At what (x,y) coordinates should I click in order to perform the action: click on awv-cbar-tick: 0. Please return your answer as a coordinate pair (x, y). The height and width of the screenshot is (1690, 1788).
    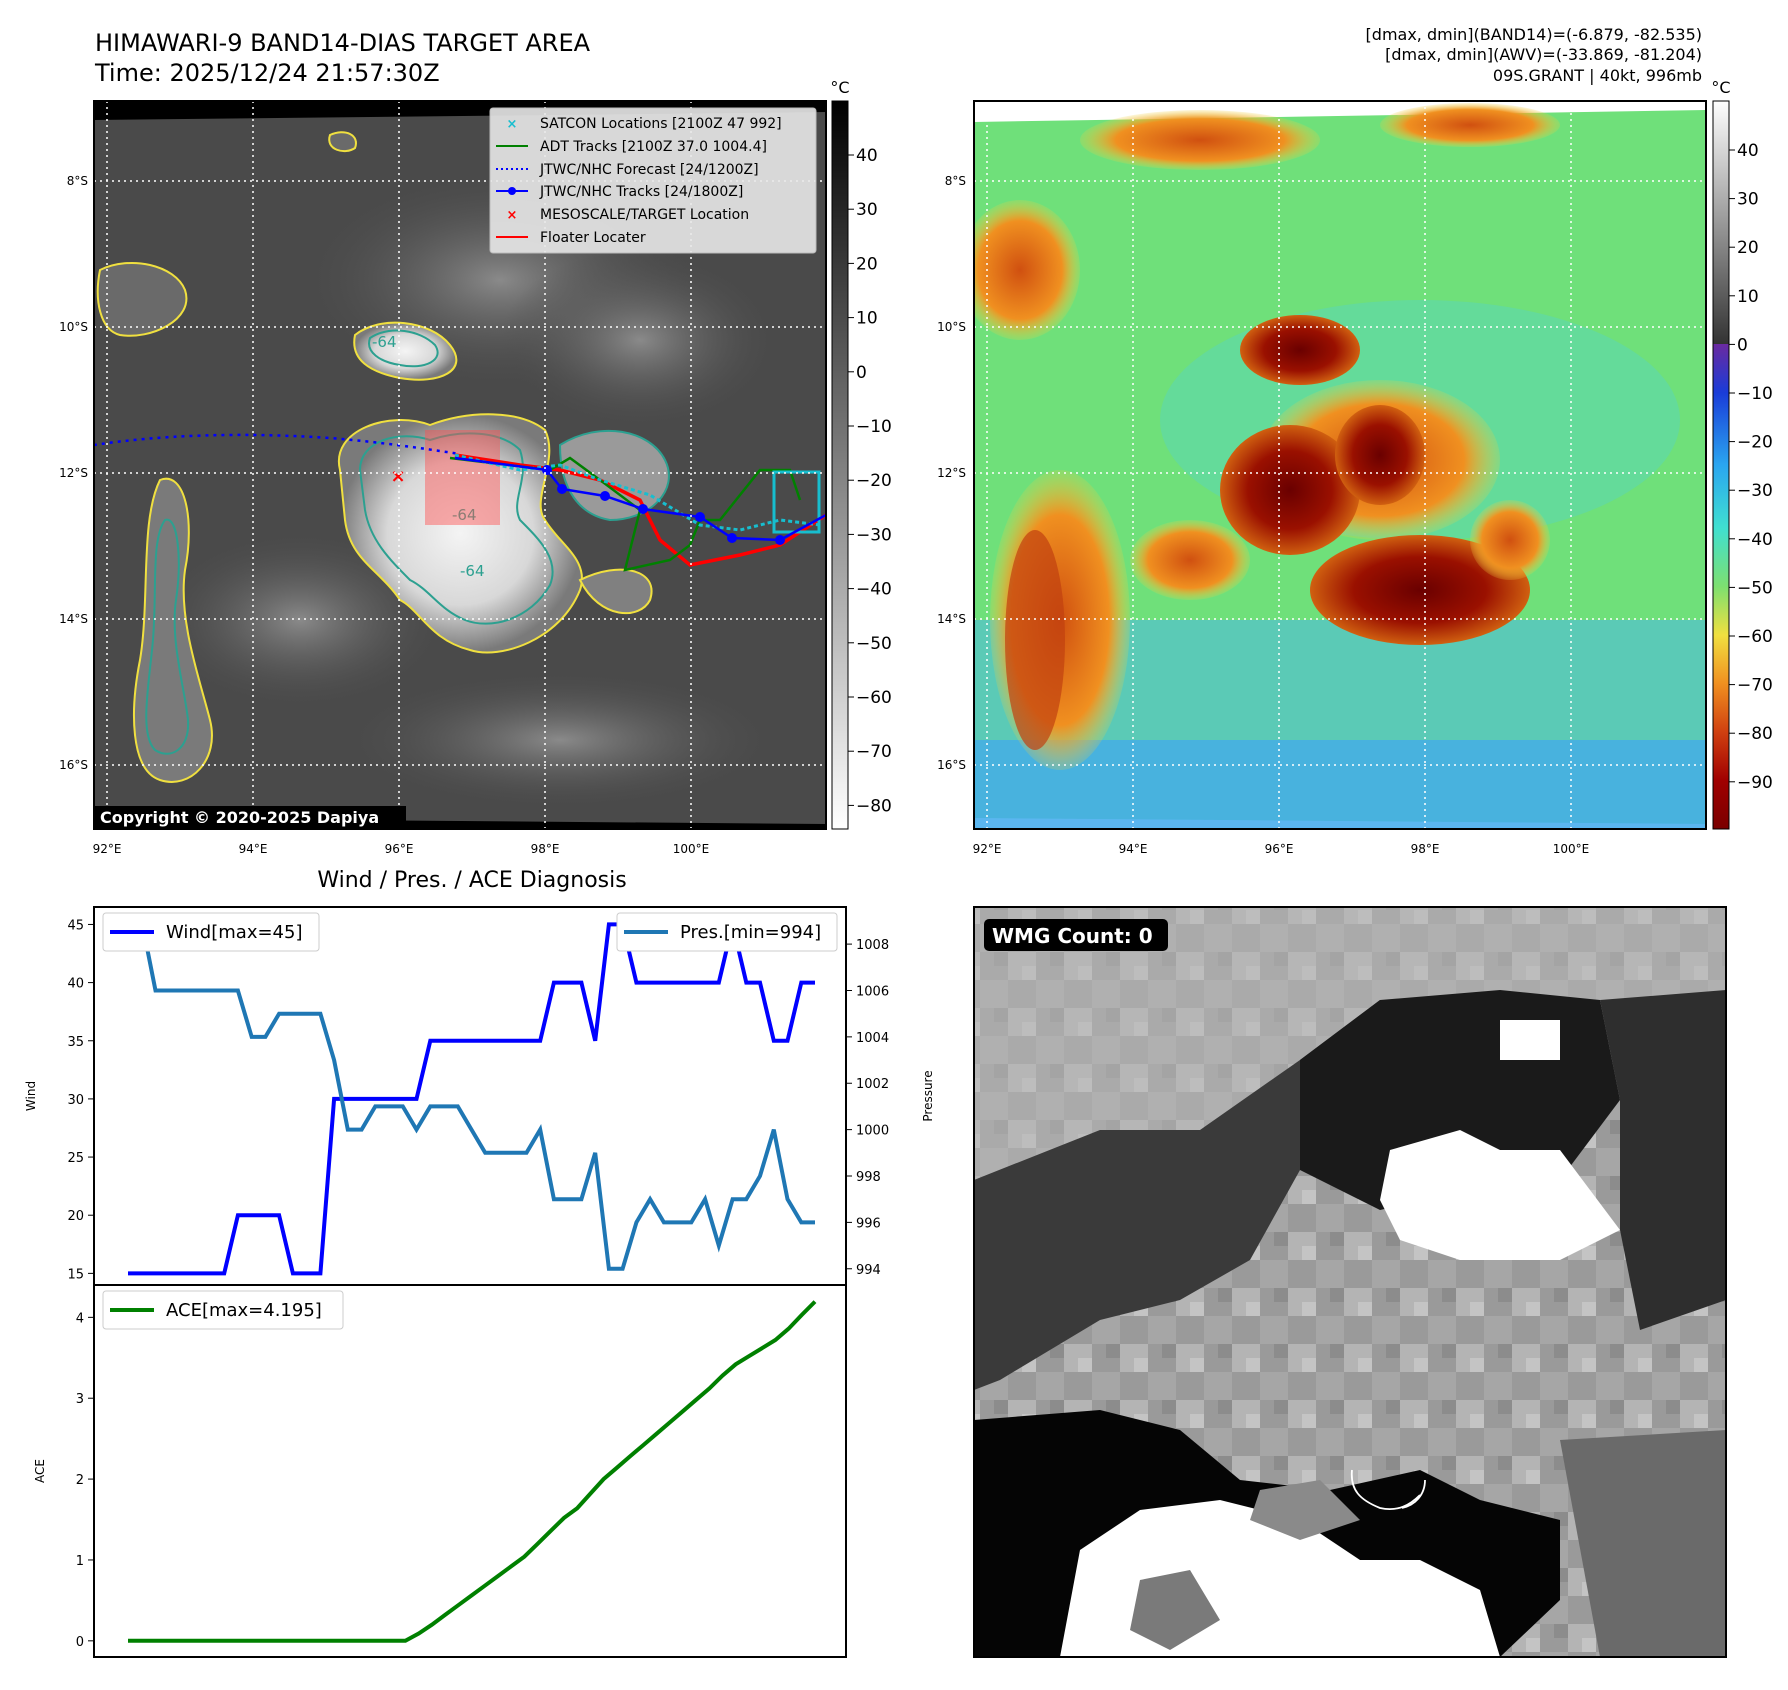
    Looking at the image, I should click on (1742, 345).